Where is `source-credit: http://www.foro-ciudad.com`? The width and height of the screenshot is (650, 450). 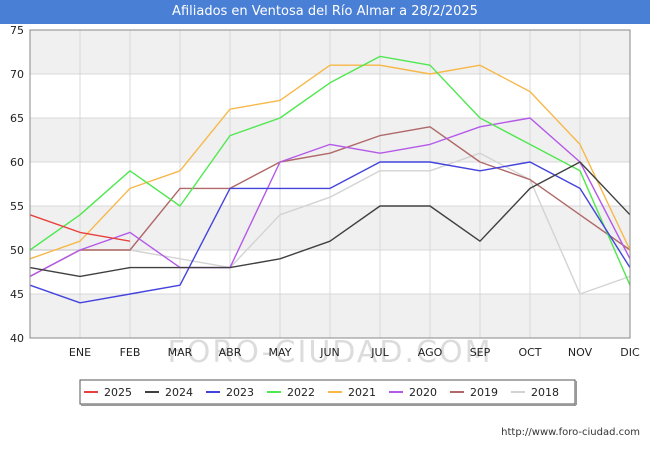
source-credit: http://www.foro-ciudad.com is located at coordinates (570, 432).